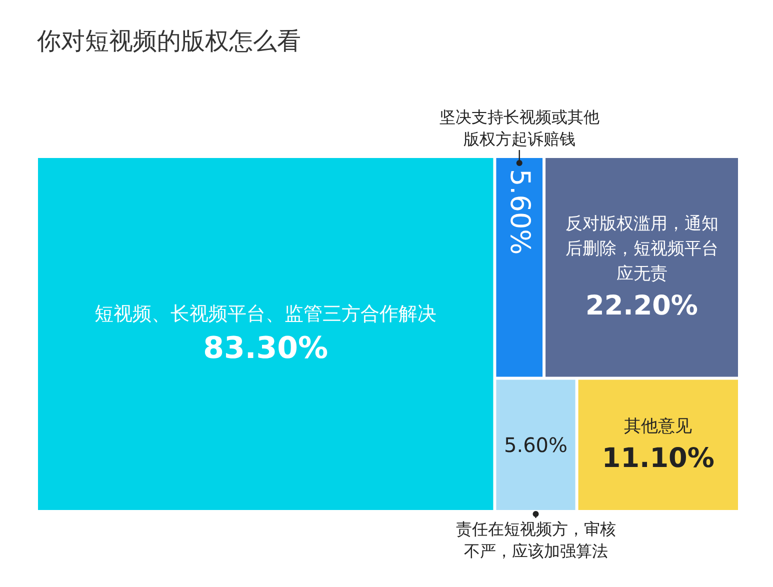 Image resolution: width=773 pixels, height=587 pixels. Describe the element at coordinates (519, 128) in the screenshot. I see `category-label: 坚决支持长视频或其他版权方起诉赔钱` at that location.